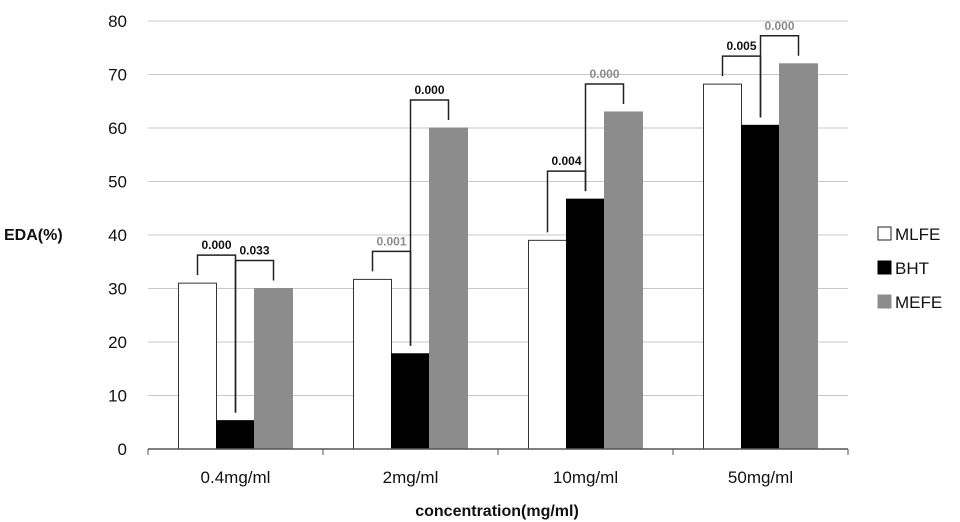  What do you see at coordinates (585, 477) in the screenshot?
I see `x-tick-label: 10mg/ml` at bounding box center [585, 477].